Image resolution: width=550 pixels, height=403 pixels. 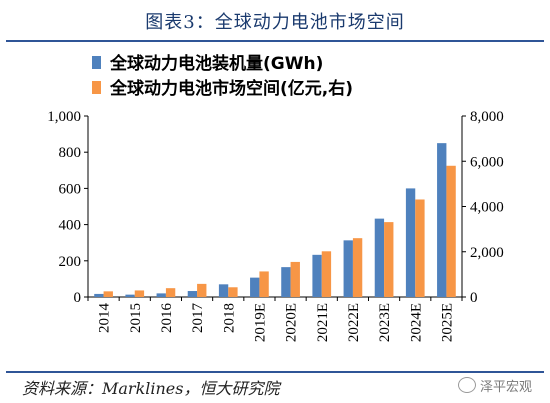 I want to click on legend: 全球动力电池装机量(GWh) 全球动力电池市场空间(亿元,右), so click(x=222, y=76).